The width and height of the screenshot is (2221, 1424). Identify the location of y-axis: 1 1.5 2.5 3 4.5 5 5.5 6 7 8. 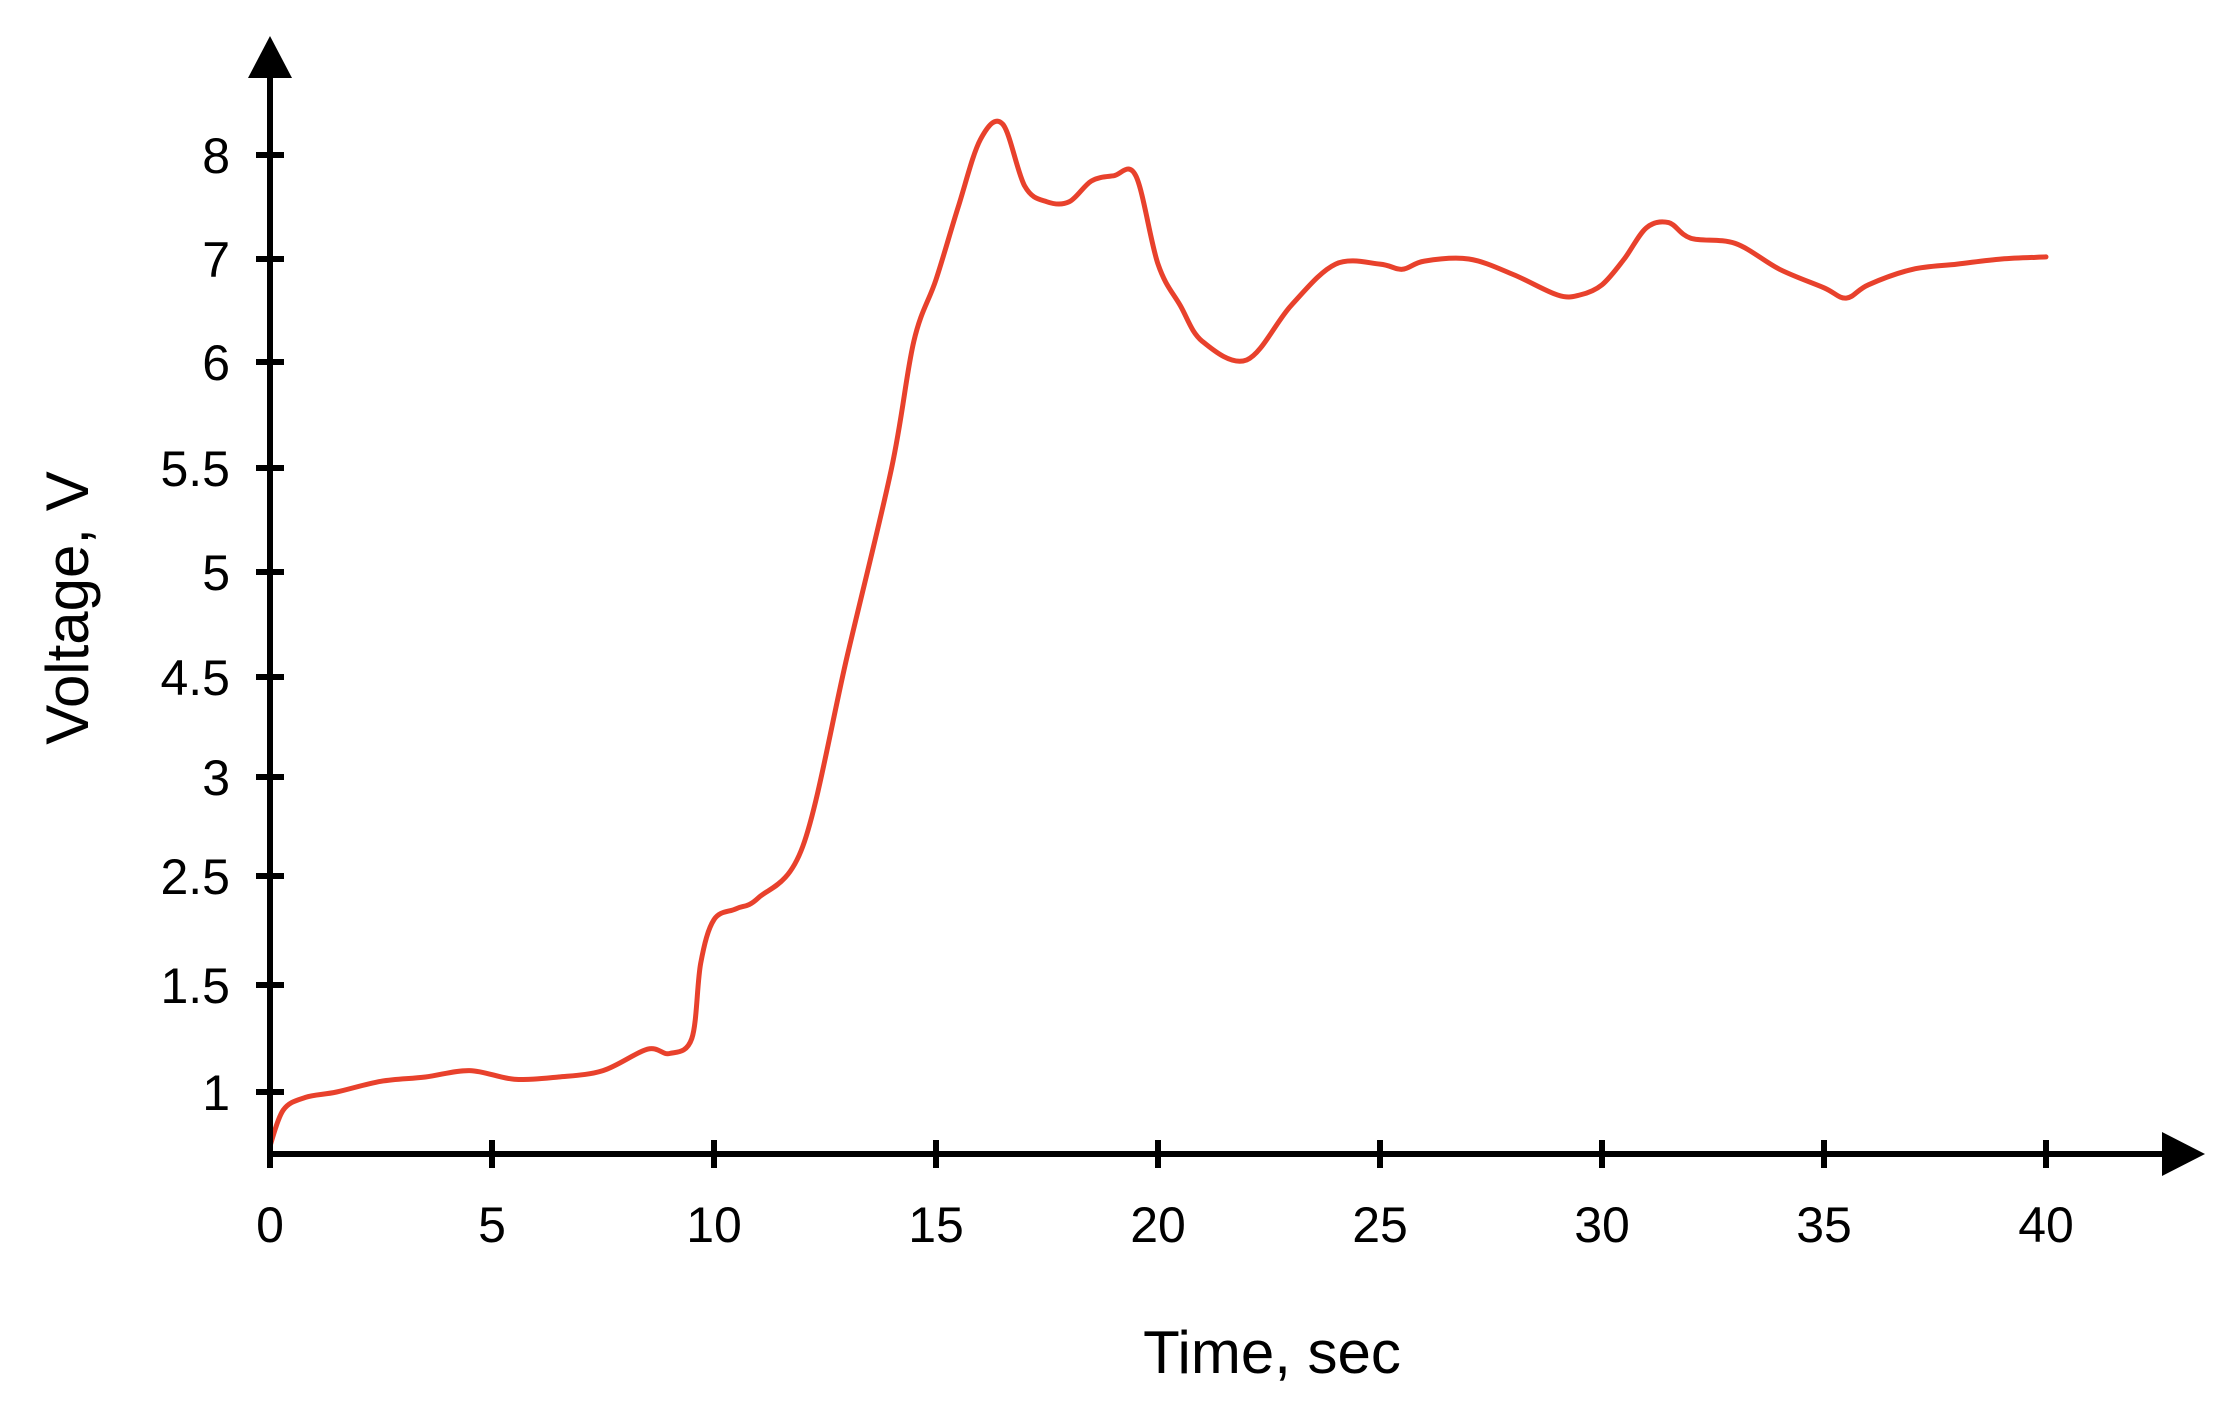
(226, 596).